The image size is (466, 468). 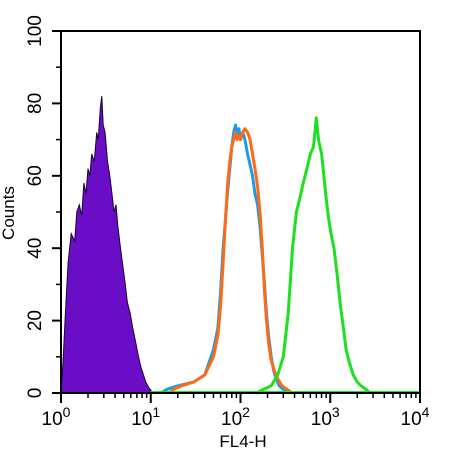 What do you see at coordinates (108, 245) in the screenshot?
I see `series-0-area` at bounding box center [108, 245].